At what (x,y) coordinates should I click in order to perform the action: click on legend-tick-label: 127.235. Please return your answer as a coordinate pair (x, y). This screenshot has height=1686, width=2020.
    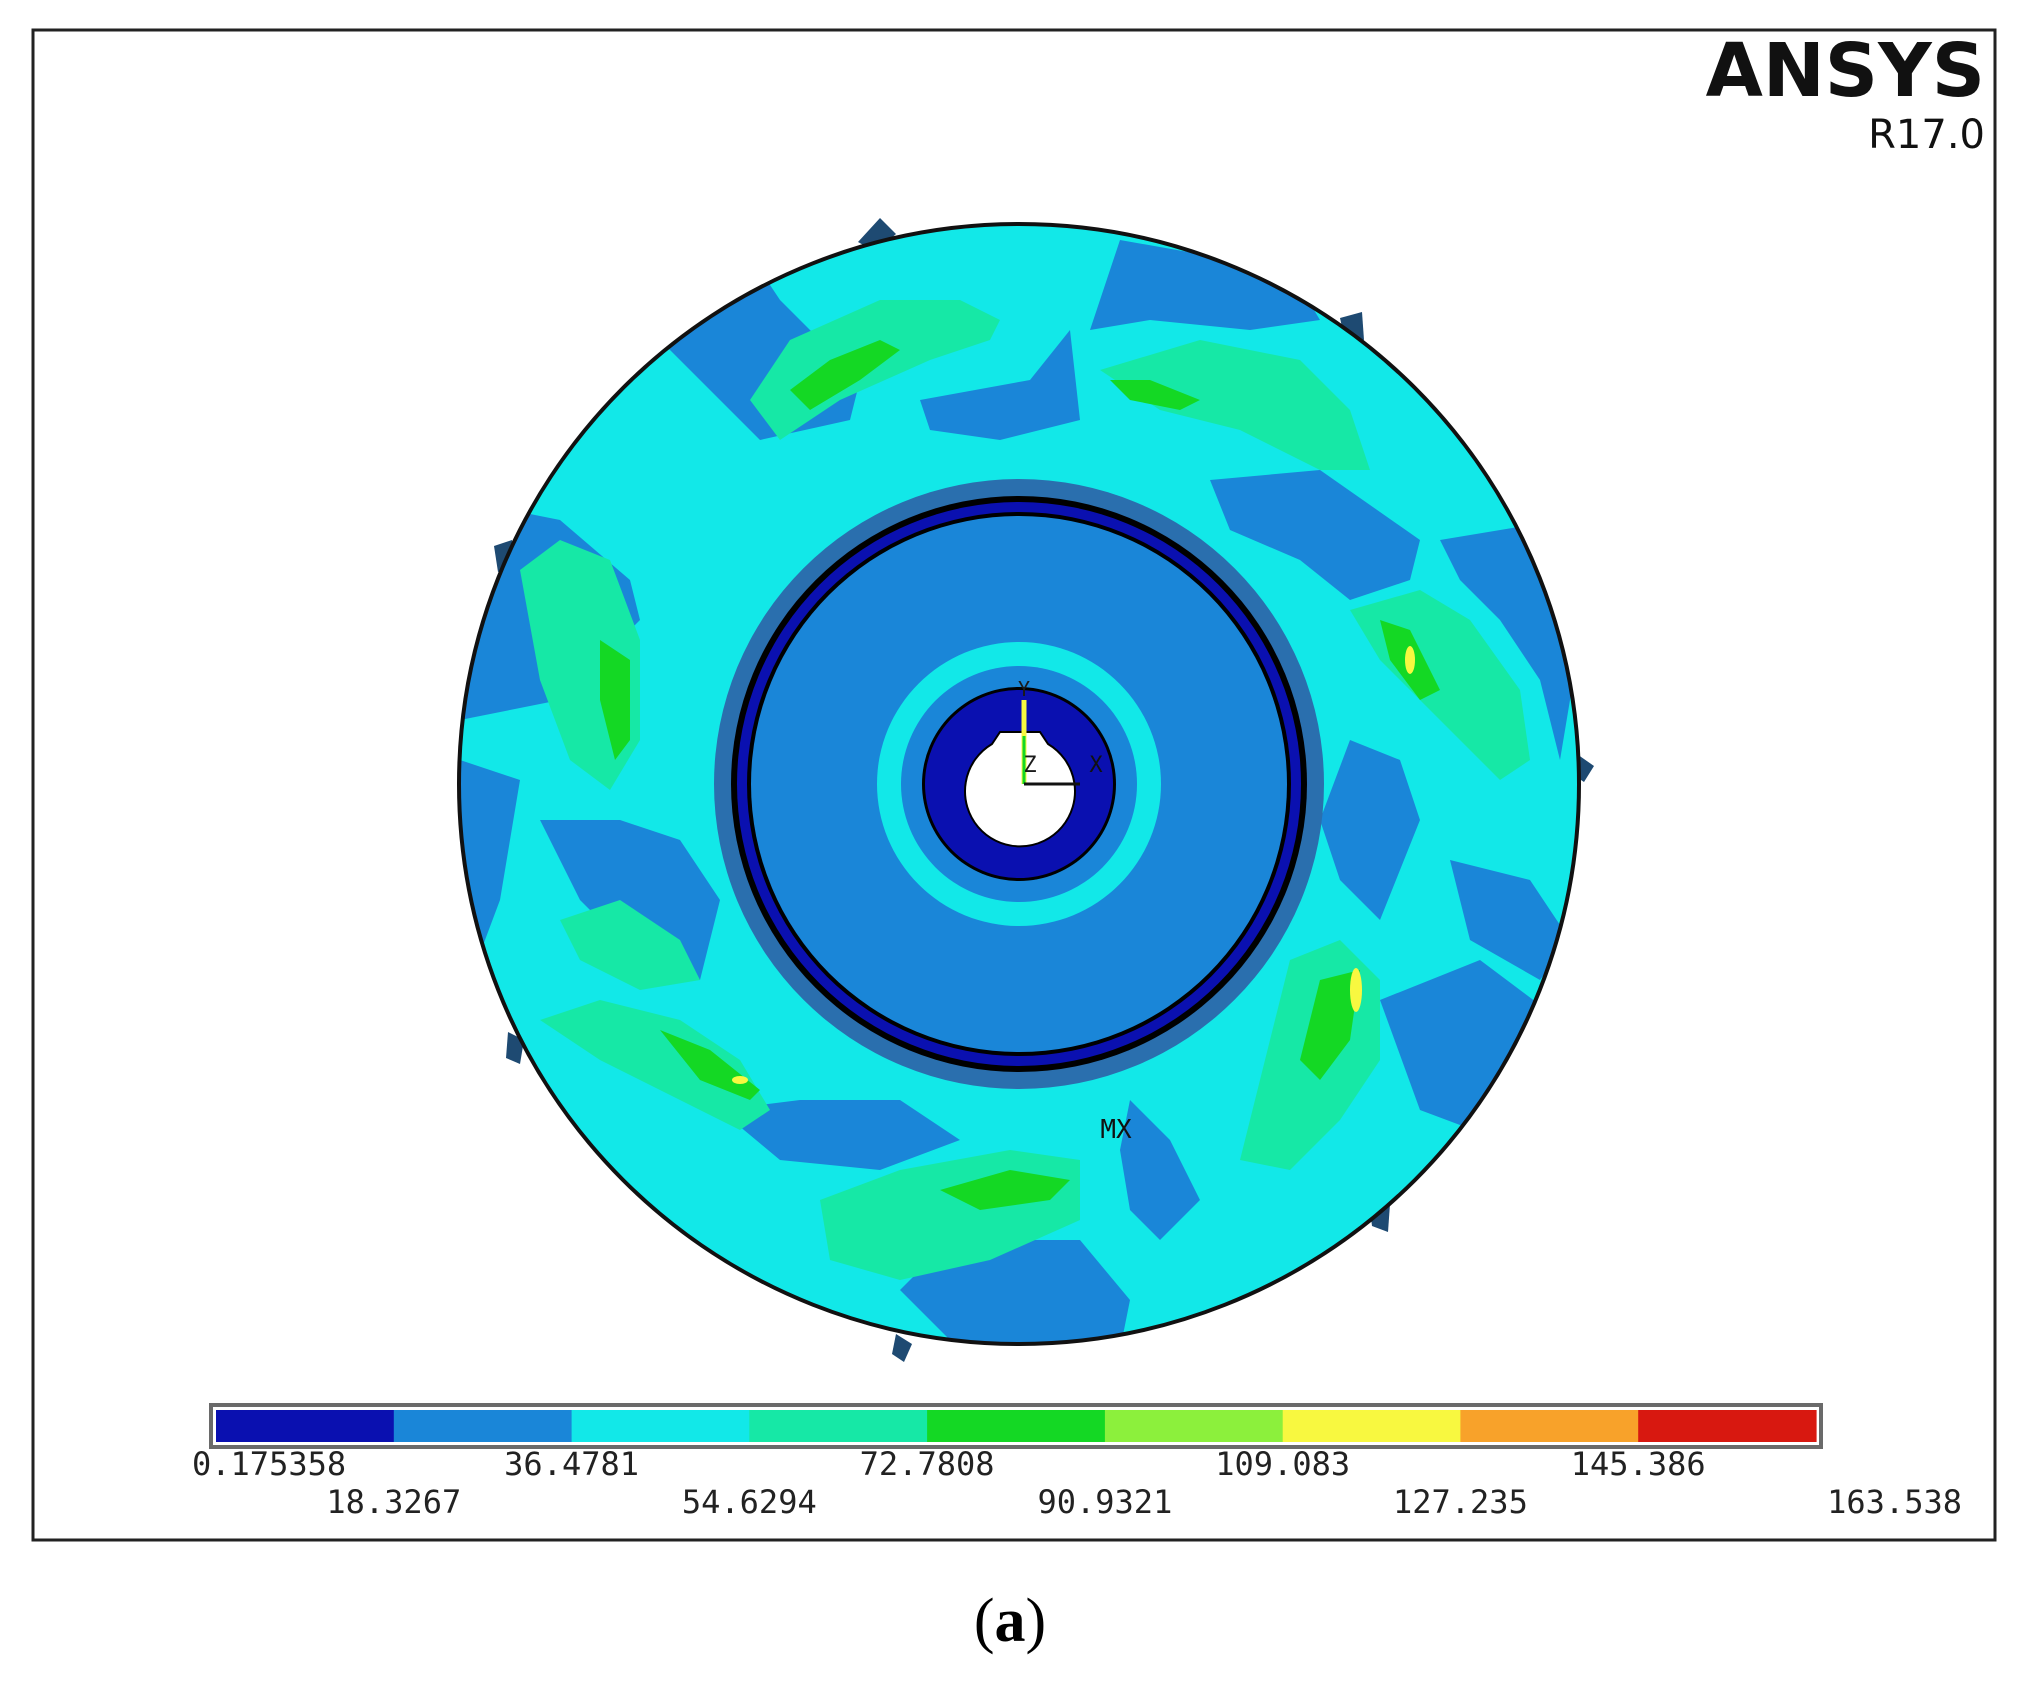
    Looking at the image, I should click on (1460, 1502).